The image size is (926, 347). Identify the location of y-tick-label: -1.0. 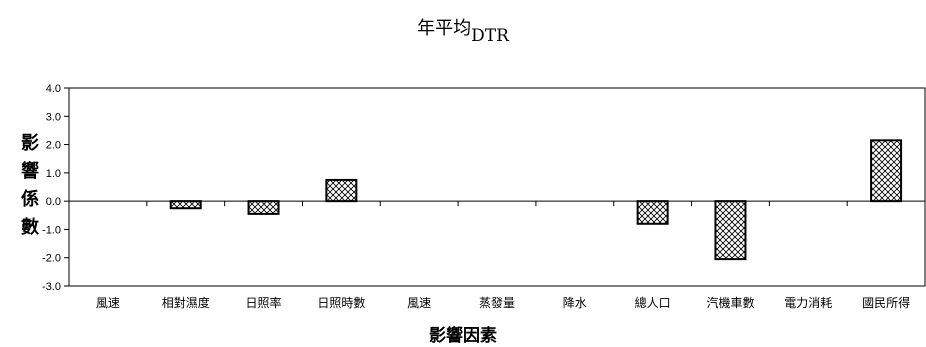
(51, 230).